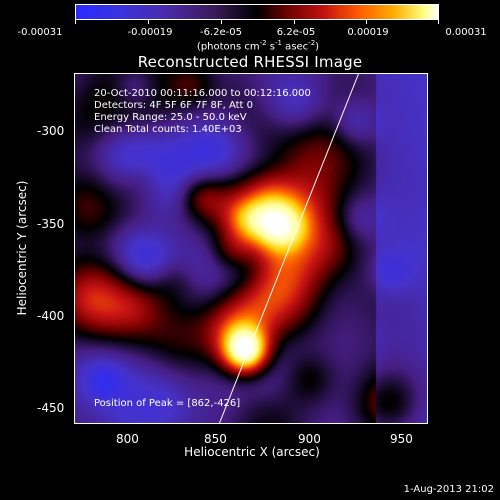  I want to click on peak-position-text: Position of Peak = [862,-426], so click(167, 403).